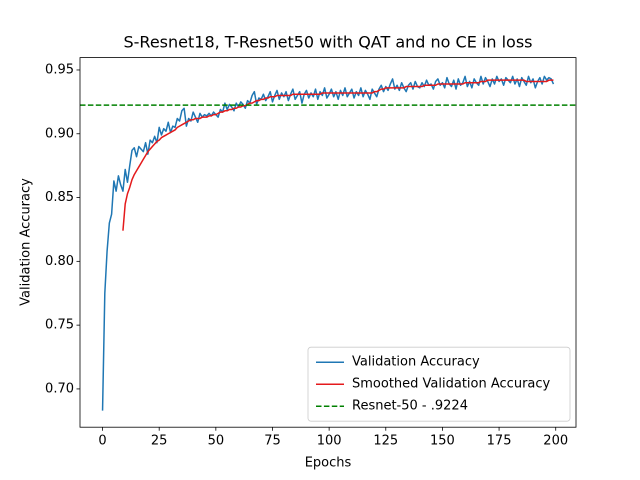 This screenshot has height=480, width=640. What do you see at coordinates (59, 69) in the screenshot?
I see `y-tick-label: 0.95` at bounding box center [59, 69].